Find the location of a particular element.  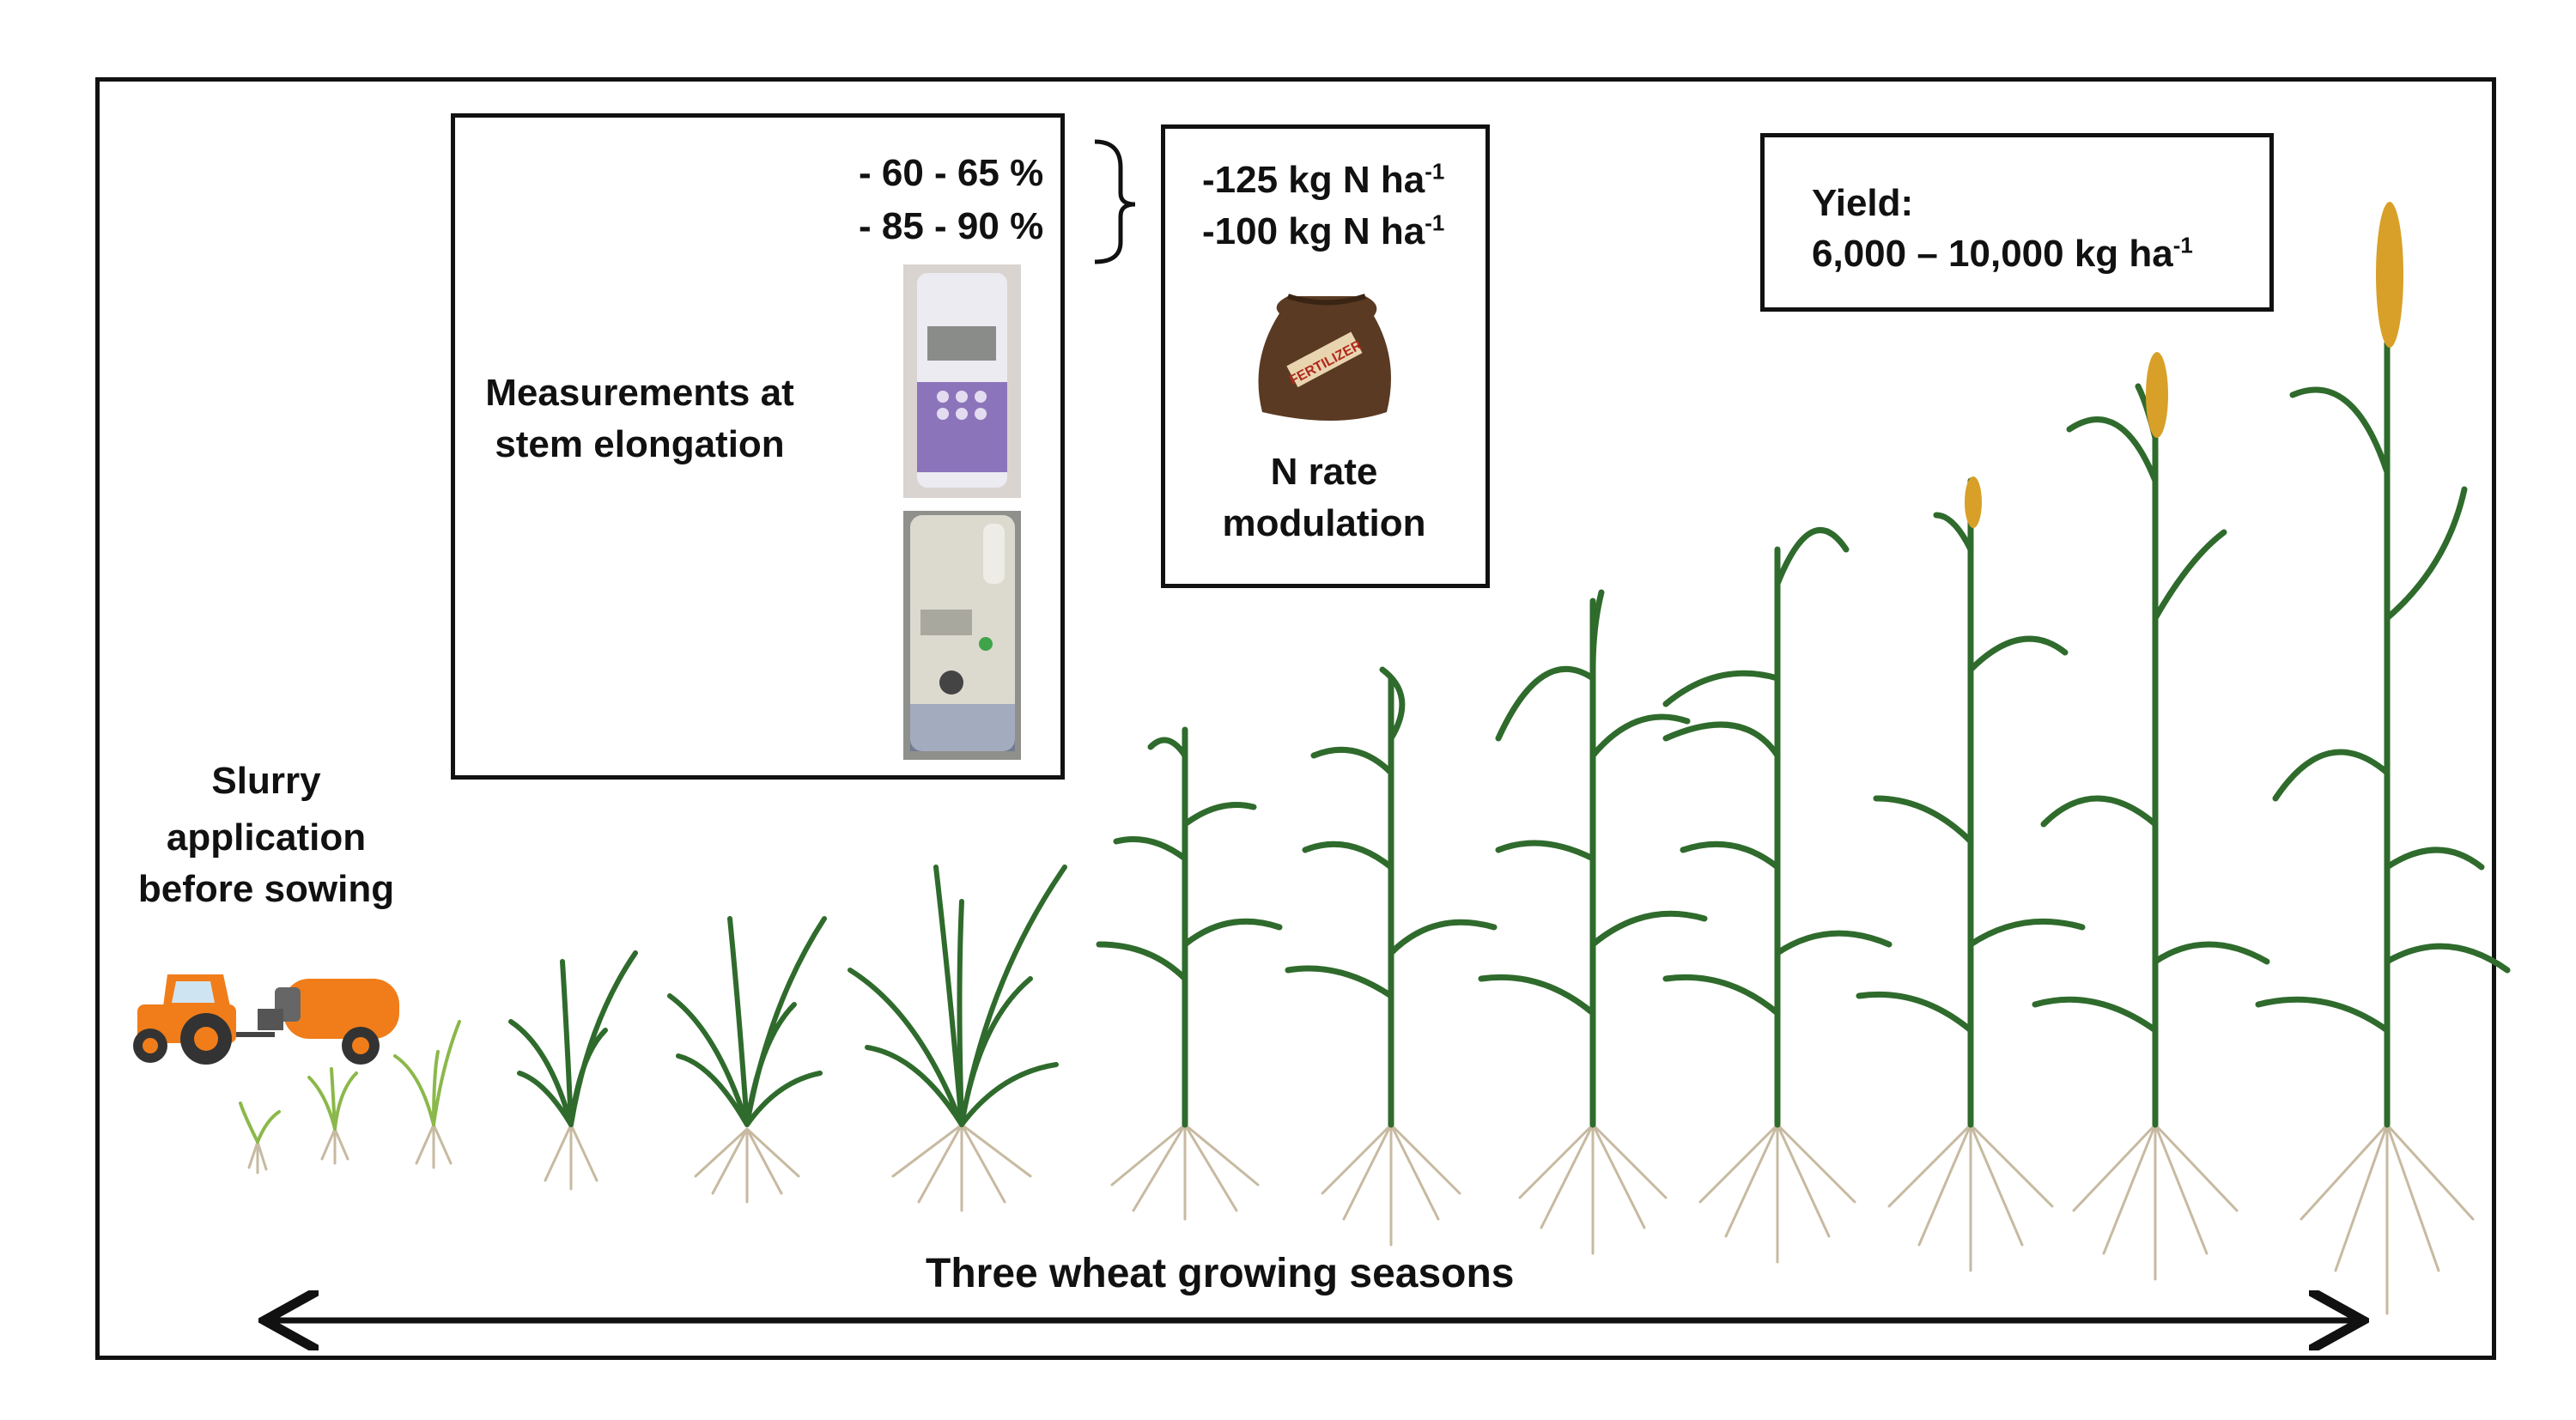

n-rate-1-exponent: -1 is located at coordinates (1435, 171).